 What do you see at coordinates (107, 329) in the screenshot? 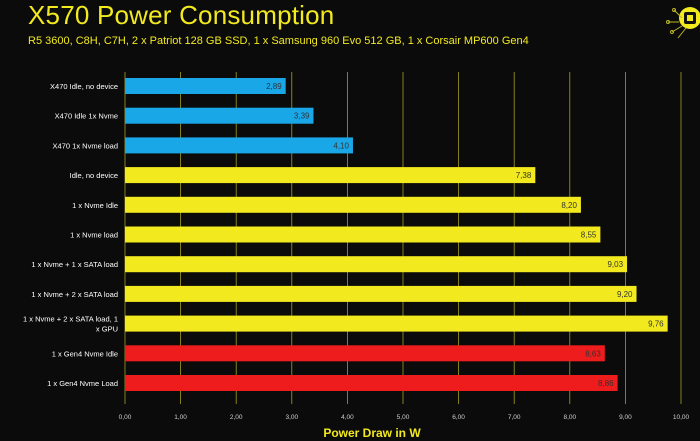
I see `category-label: x GPU` at bounding box center [107, 329].